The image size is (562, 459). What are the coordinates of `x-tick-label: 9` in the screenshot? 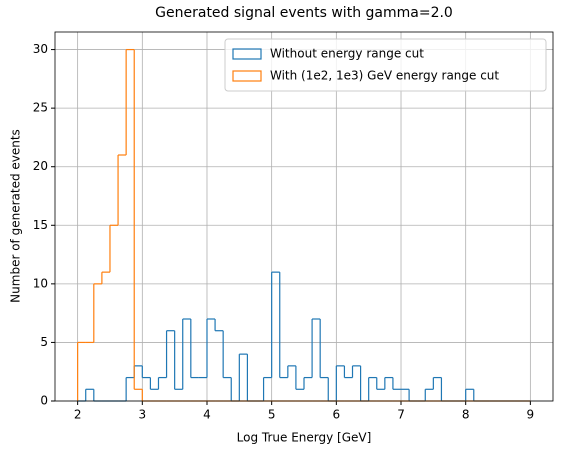 It's located at (531, 415).